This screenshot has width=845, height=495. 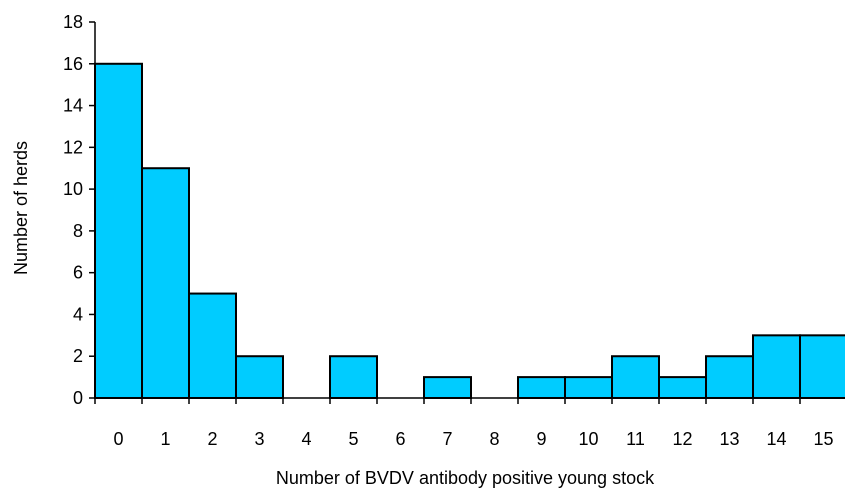 What do you see at coordinates (78, 231) in the screenshot?
I see `y-tick-label: 8` at bounding box center [78, 231].